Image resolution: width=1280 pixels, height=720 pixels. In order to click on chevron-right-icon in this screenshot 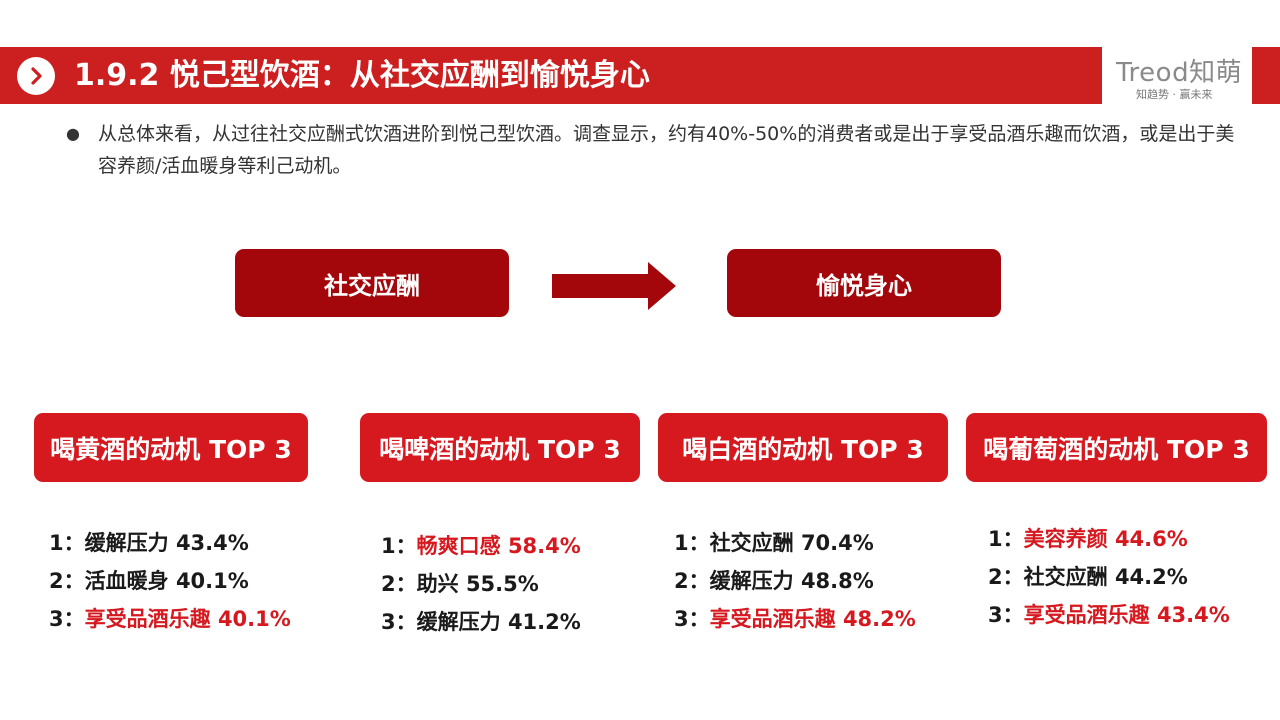, I will do `click(36, 76)`.